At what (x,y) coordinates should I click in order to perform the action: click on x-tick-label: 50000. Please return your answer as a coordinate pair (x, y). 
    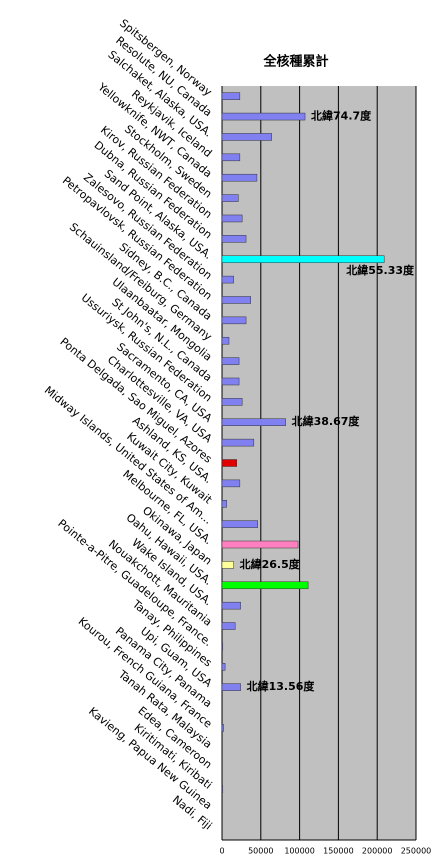
    Looking at the image, I should click on (260, 851).